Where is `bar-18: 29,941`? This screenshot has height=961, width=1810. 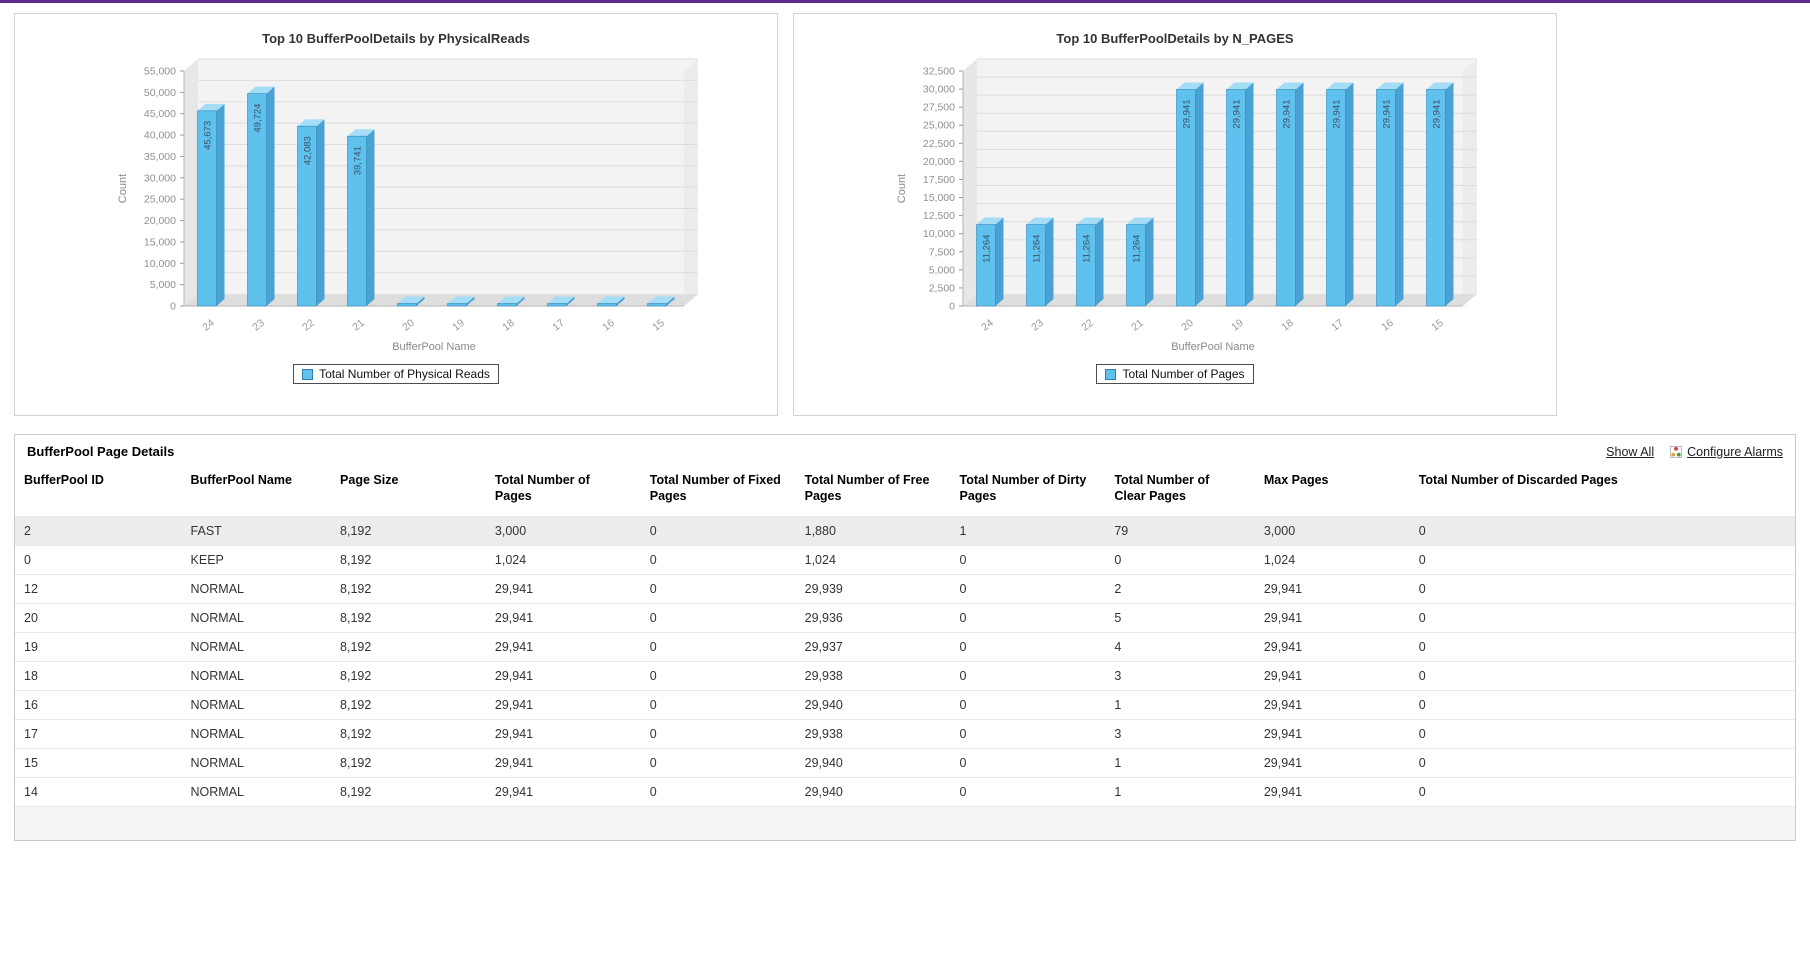 bar-18: 29,941 is located at coordinates (1290, 194).